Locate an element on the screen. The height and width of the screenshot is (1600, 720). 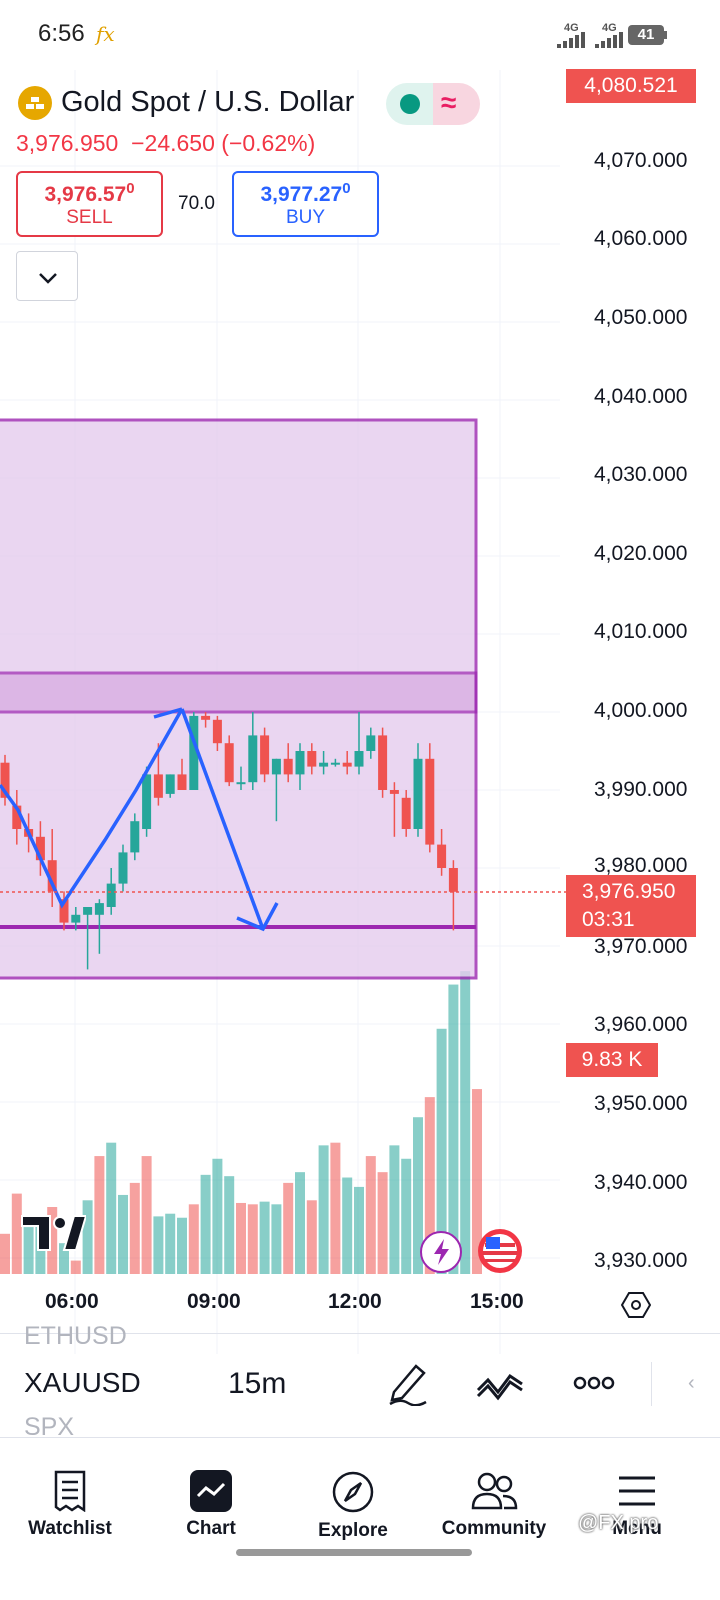
price-tick-label: 4,070.000 is located at coordinates (641, 160).